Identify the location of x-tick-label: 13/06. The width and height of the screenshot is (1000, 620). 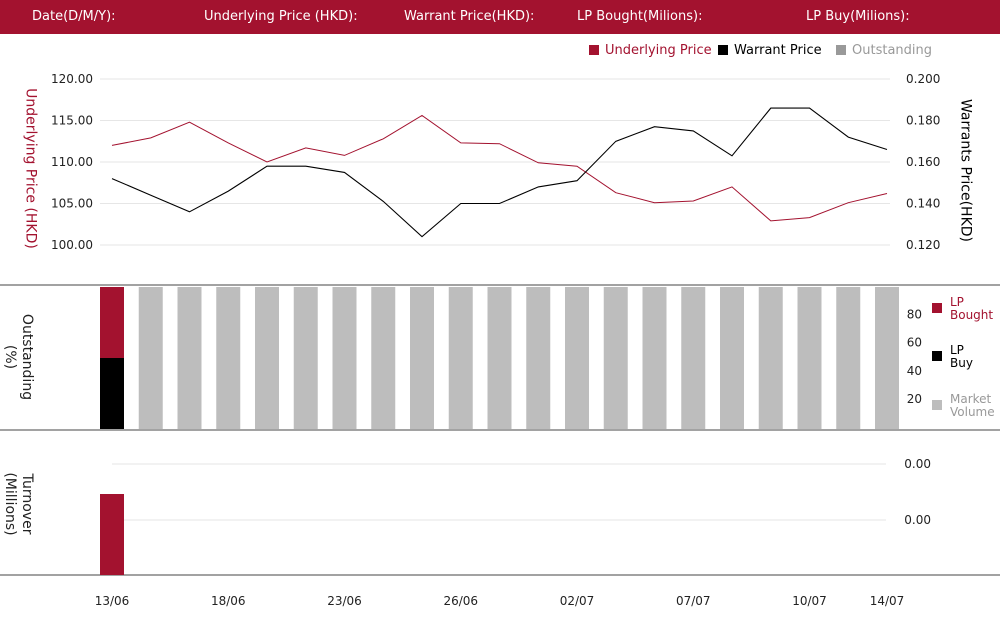
(112, 601).